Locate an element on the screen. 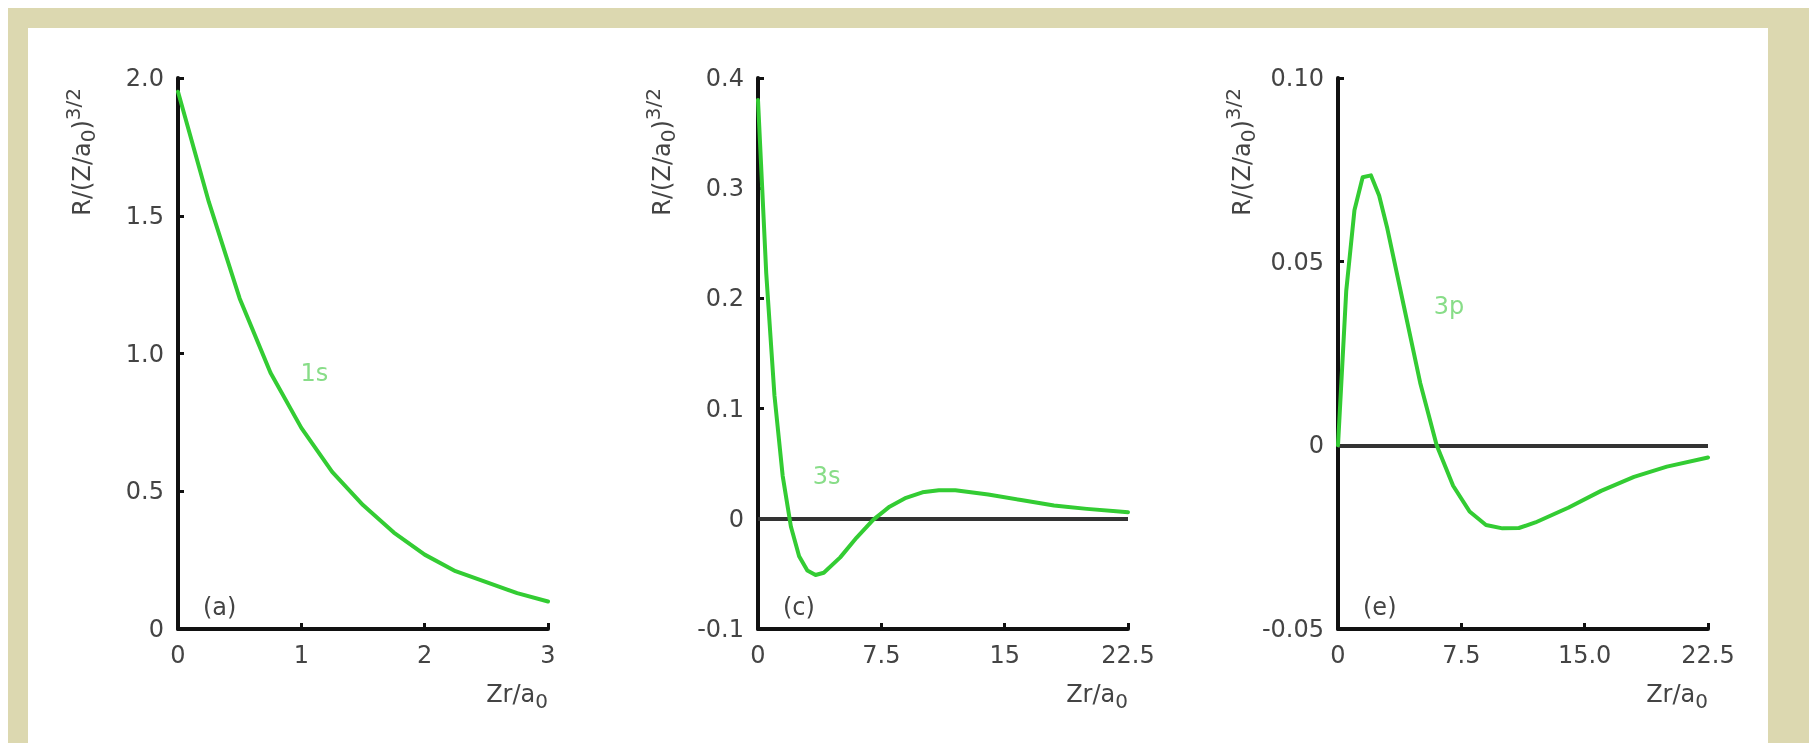 The image size is (1817, 751). y-tick-label: 0.3 is located at coordinates (724, 188).